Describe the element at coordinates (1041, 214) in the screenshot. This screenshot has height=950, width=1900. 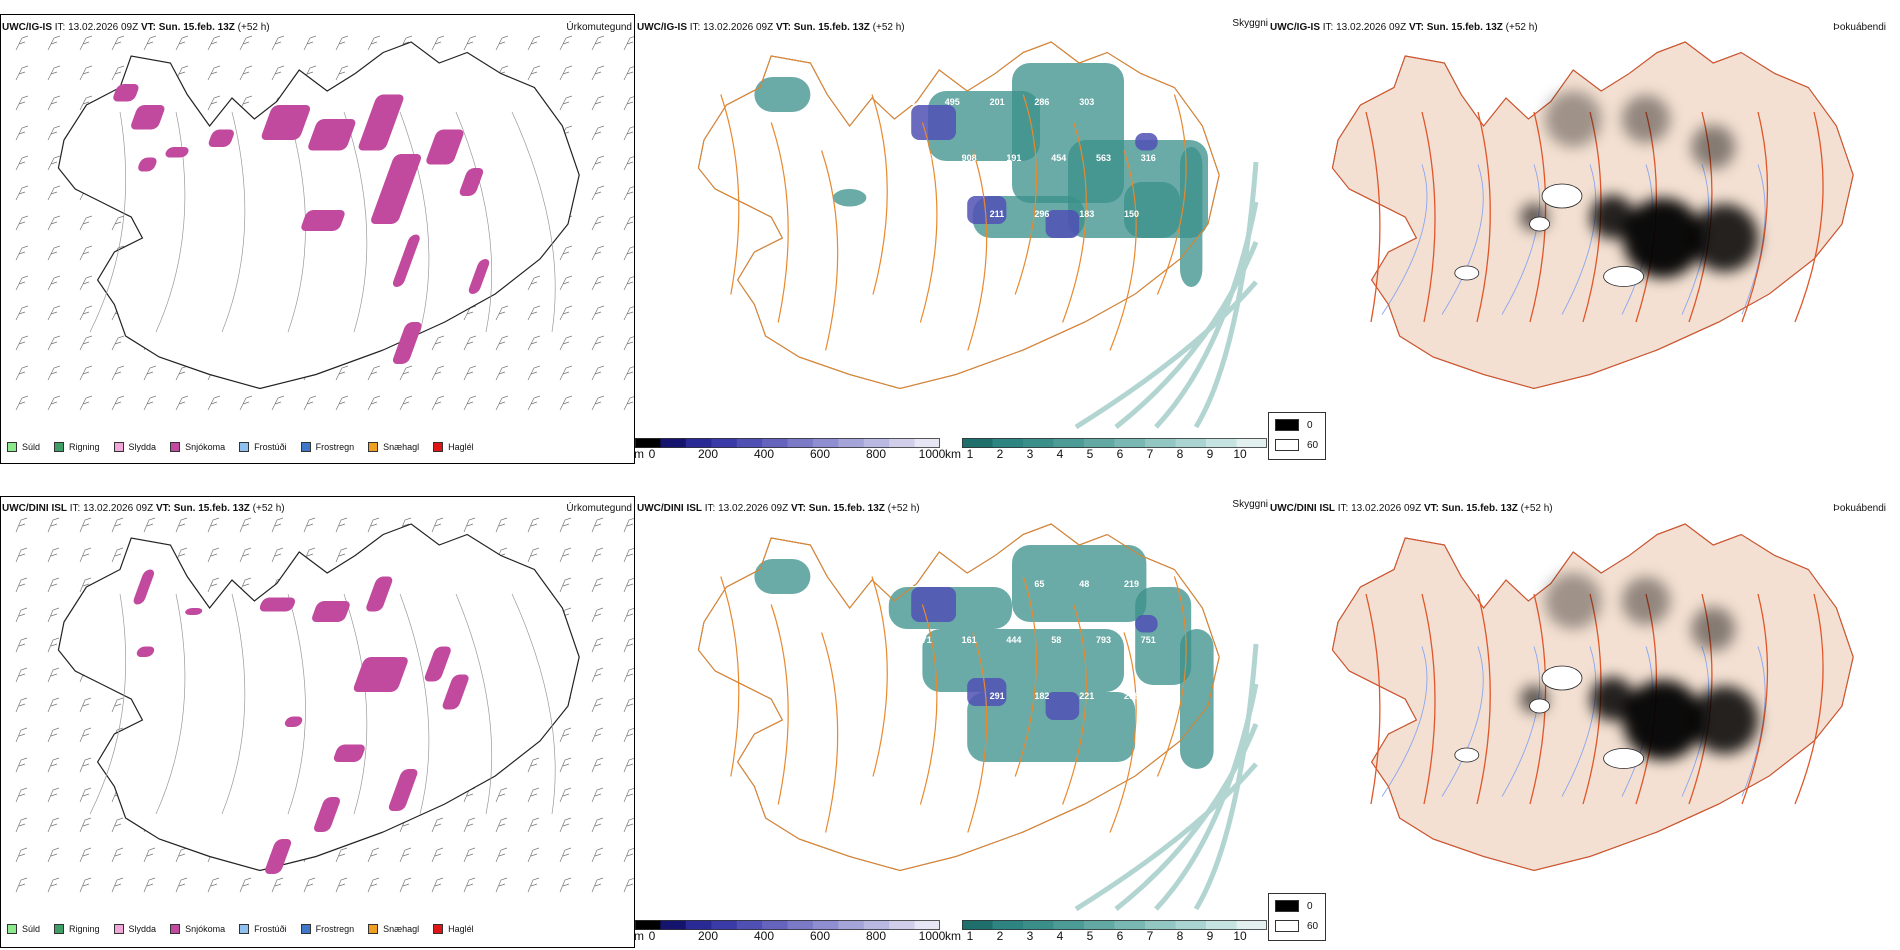
I see `ceiling-label: 296` at that location.